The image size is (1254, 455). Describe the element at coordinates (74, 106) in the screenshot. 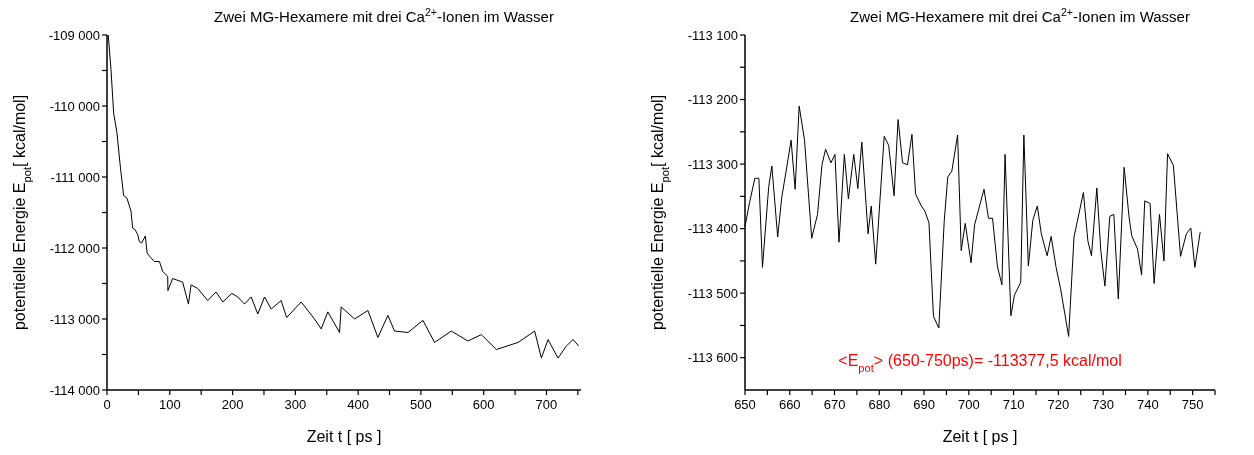

I see `y-tick-label: -110 000` at that location.